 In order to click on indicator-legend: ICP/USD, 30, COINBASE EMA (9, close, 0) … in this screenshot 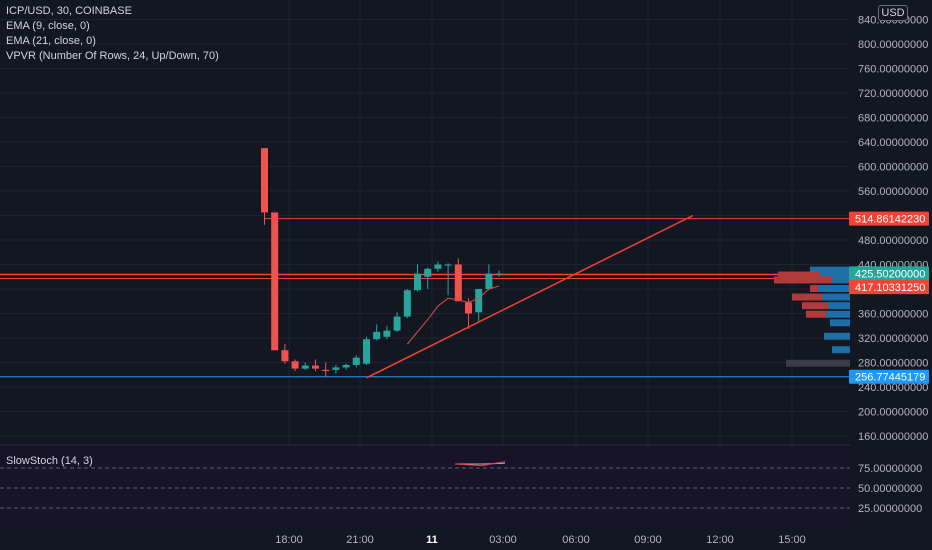, I will do `click(112, 34)`.